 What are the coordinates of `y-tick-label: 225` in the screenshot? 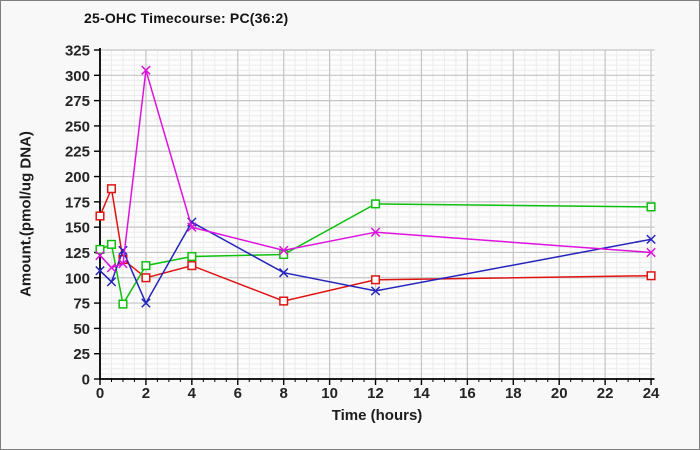 It's located at (77, 152).